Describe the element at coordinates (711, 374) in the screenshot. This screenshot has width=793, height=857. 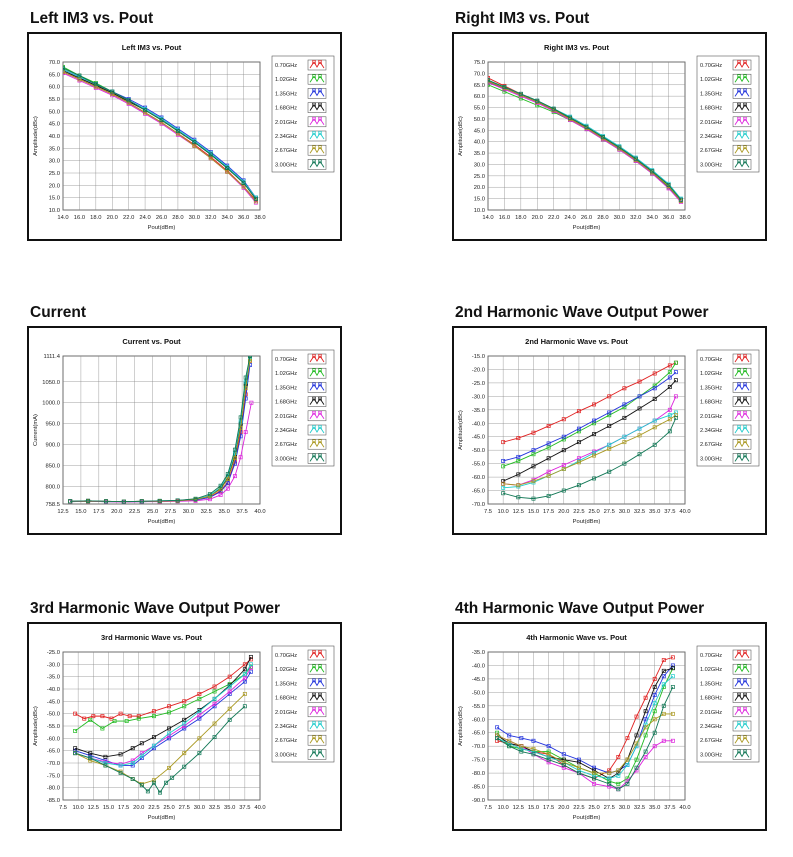
I see `legend-label: 1.02GHz` at that location.